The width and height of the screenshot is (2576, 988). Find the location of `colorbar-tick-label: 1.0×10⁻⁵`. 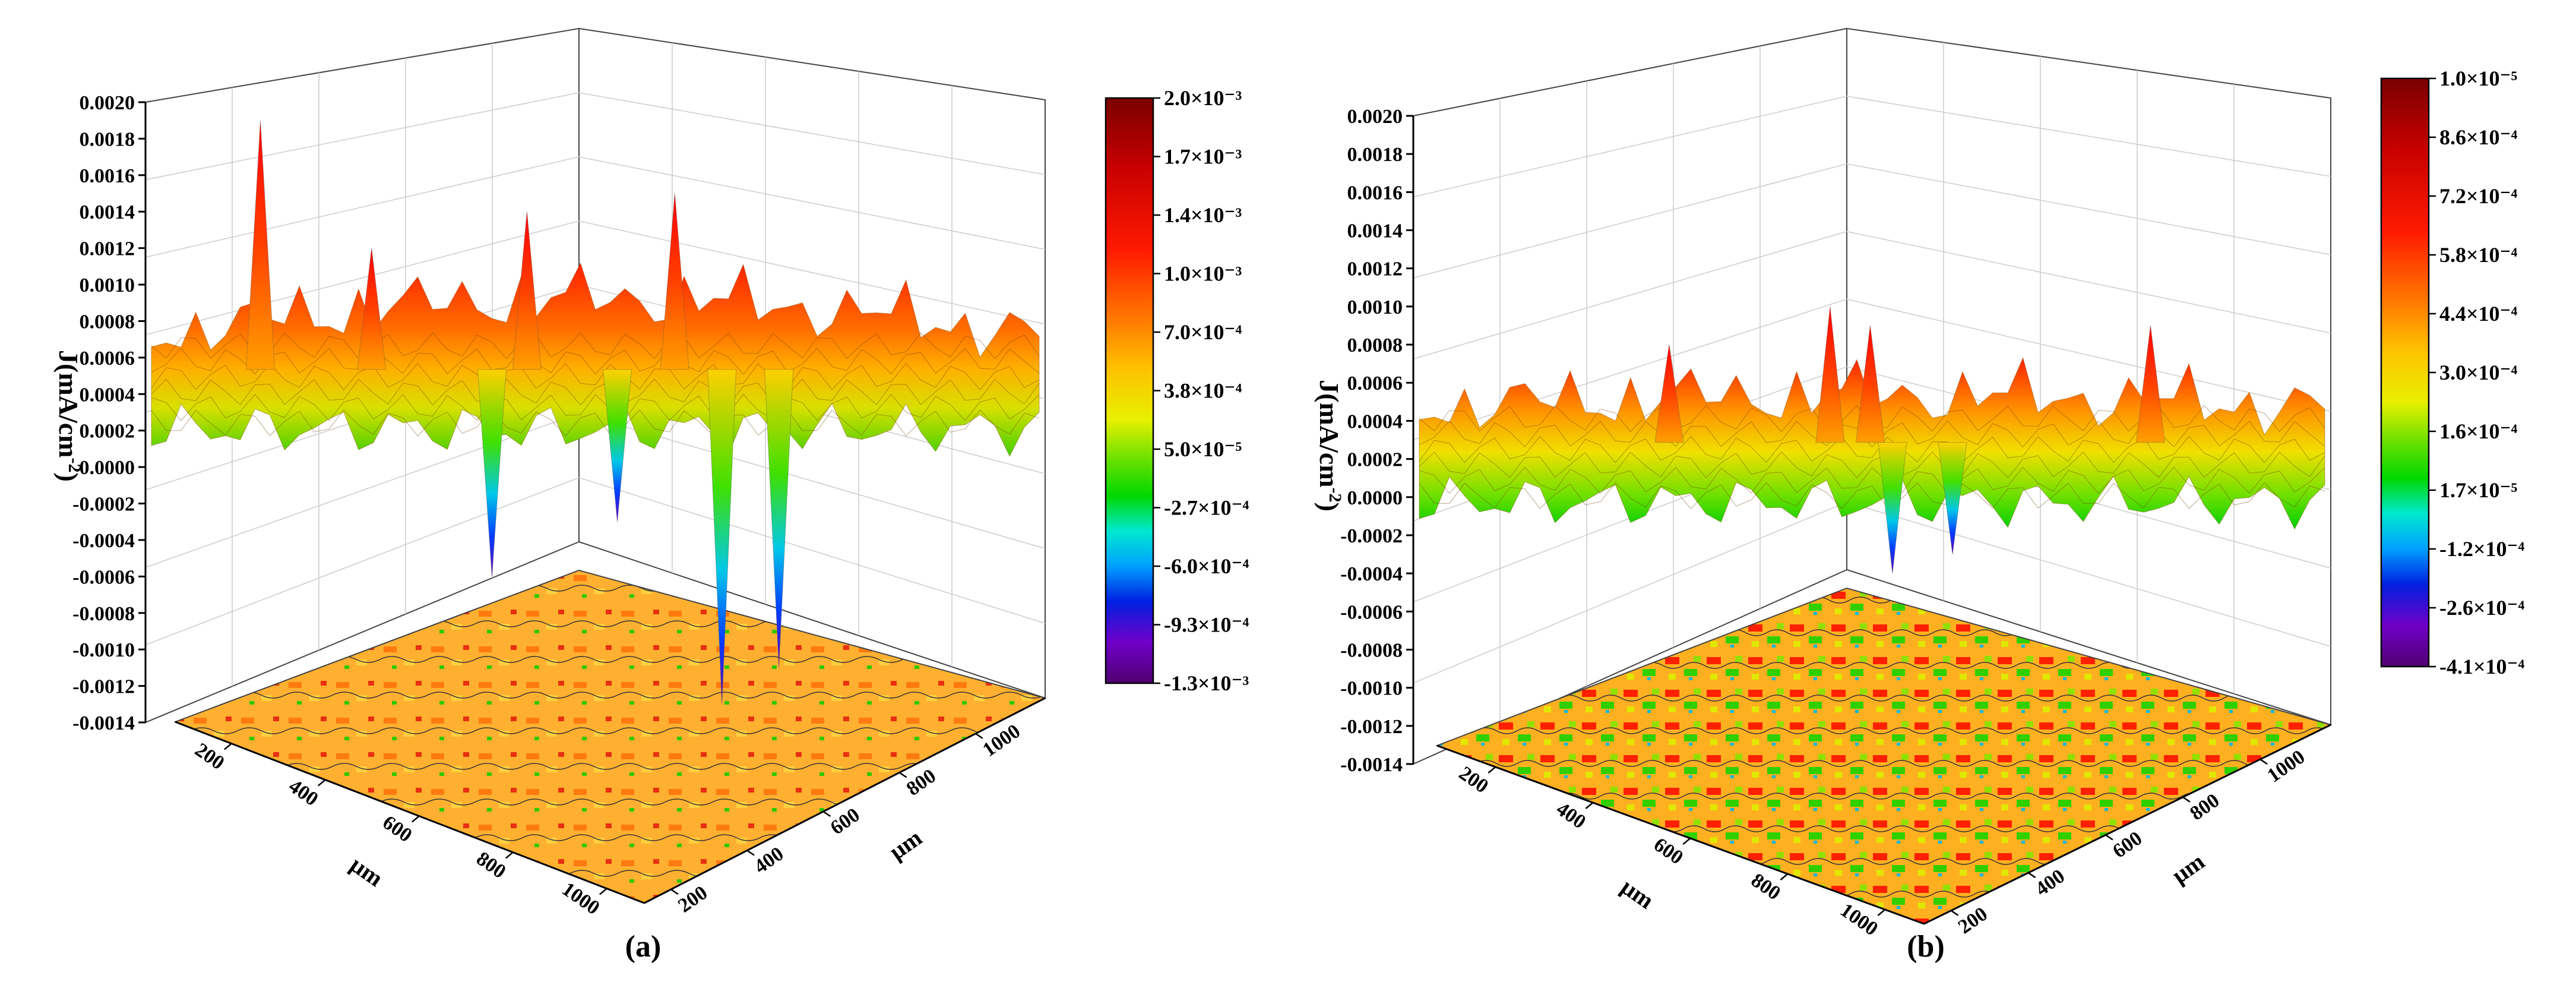

colorbar-tick-label: 1.0×10⁻⁵ is located at coordinates (2478, 78).